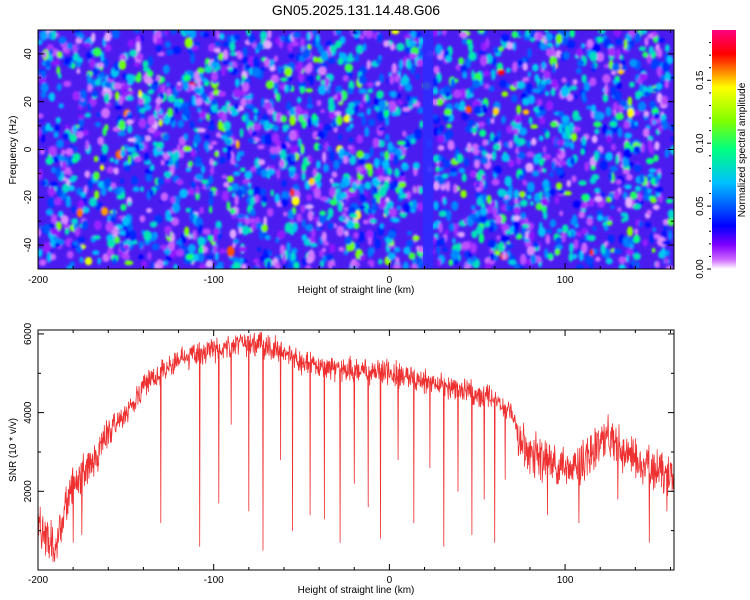 The width and height of the screenshot is (750, 600). I want to click on colorbar-tick-label: 0.05, so click(700, 206).